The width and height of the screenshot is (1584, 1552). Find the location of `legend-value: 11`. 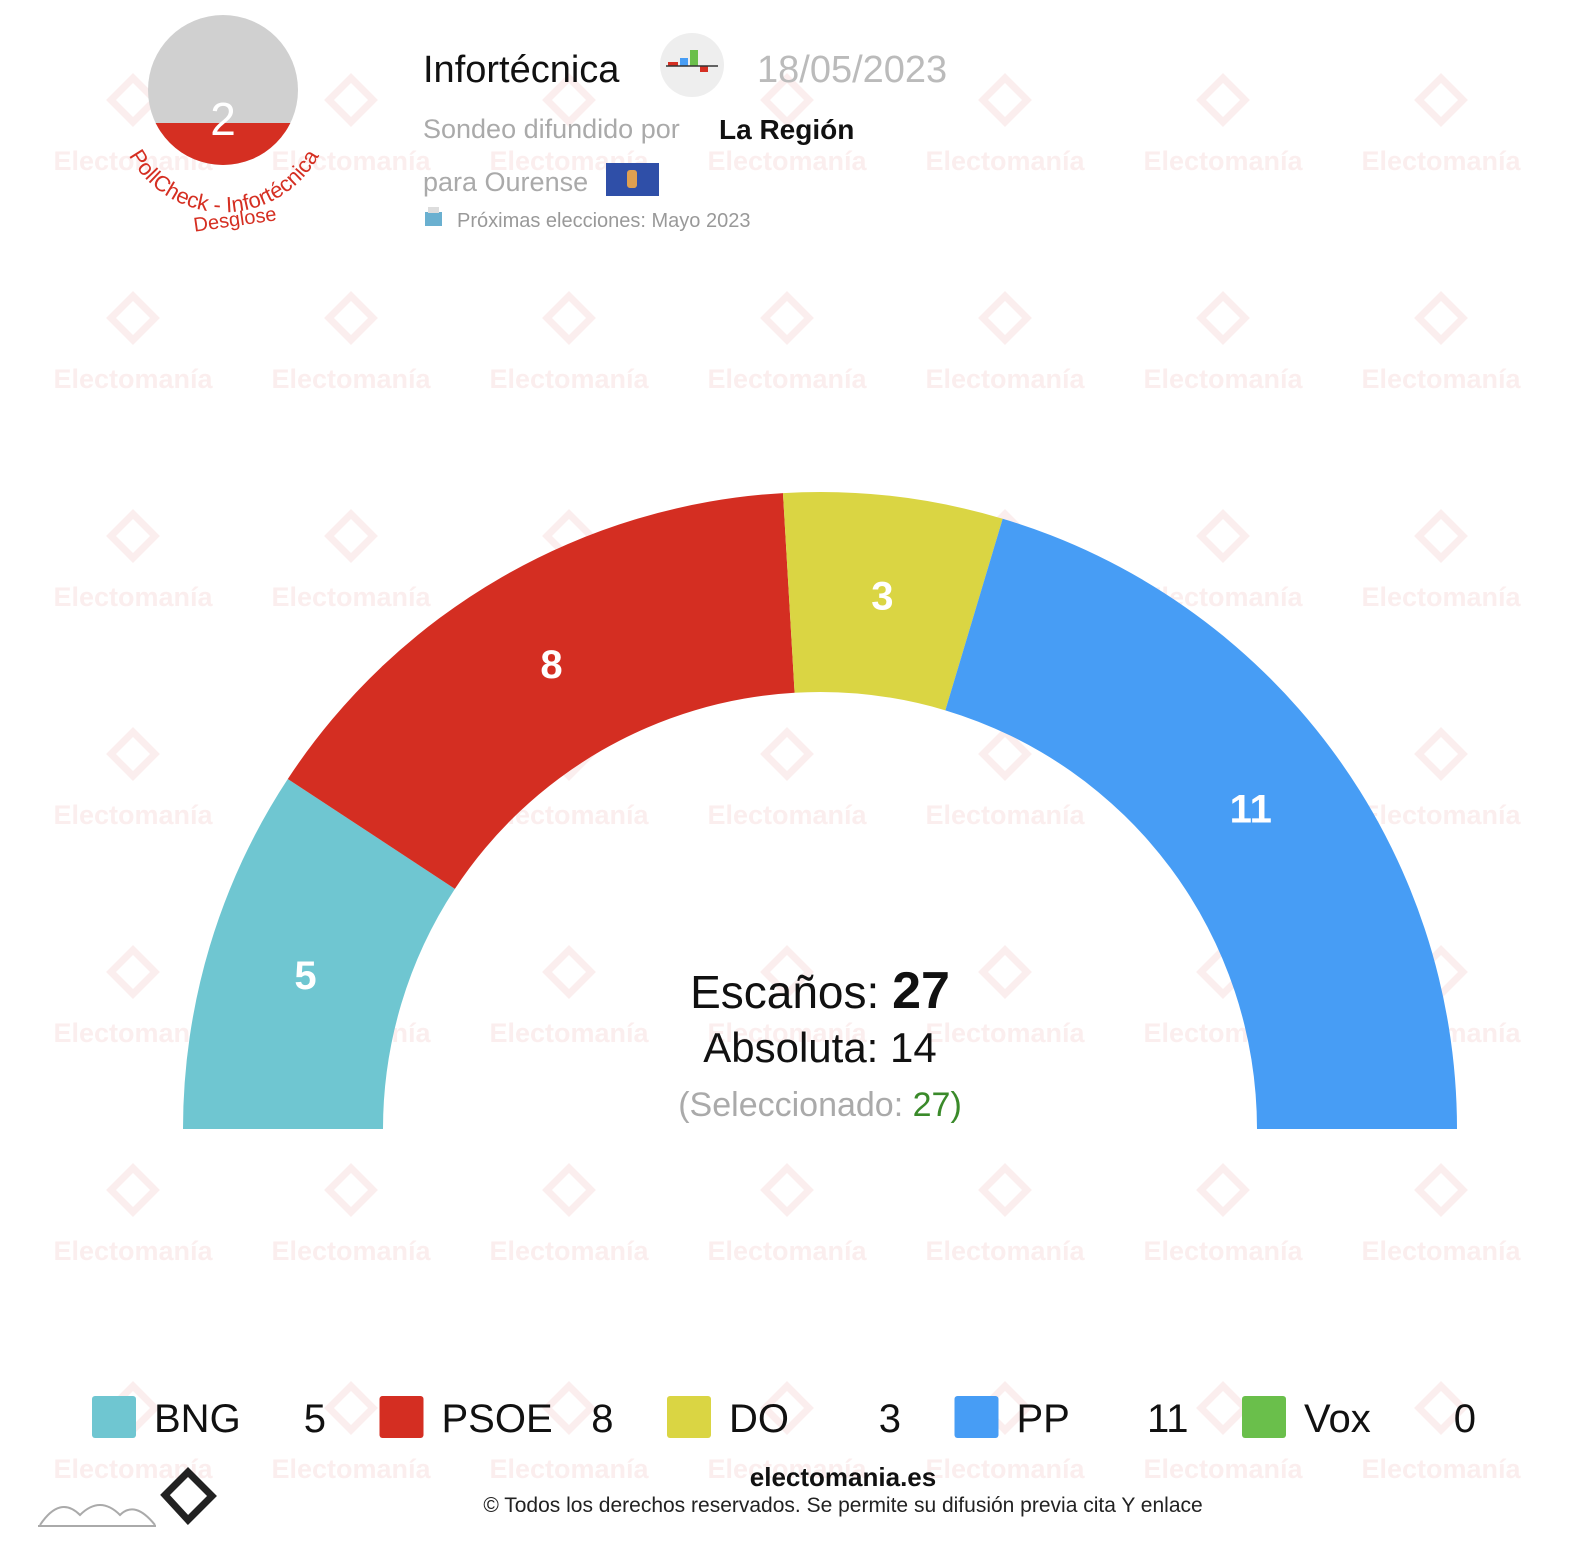

legend-value: 11 is located at coordinates (1168, 1419).